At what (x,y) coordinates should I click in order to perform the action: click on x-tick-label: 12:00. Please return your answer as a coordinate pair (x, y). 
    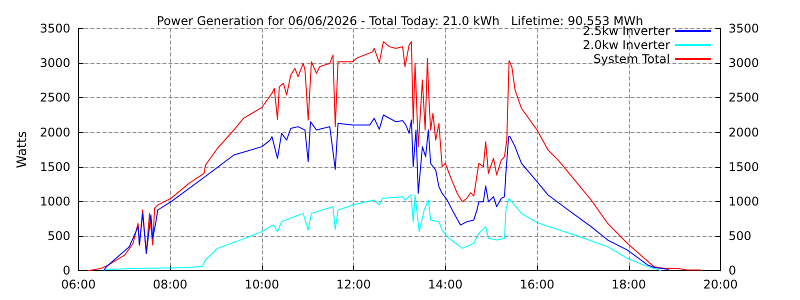
    Looking at the image, I should click on (353, 285).